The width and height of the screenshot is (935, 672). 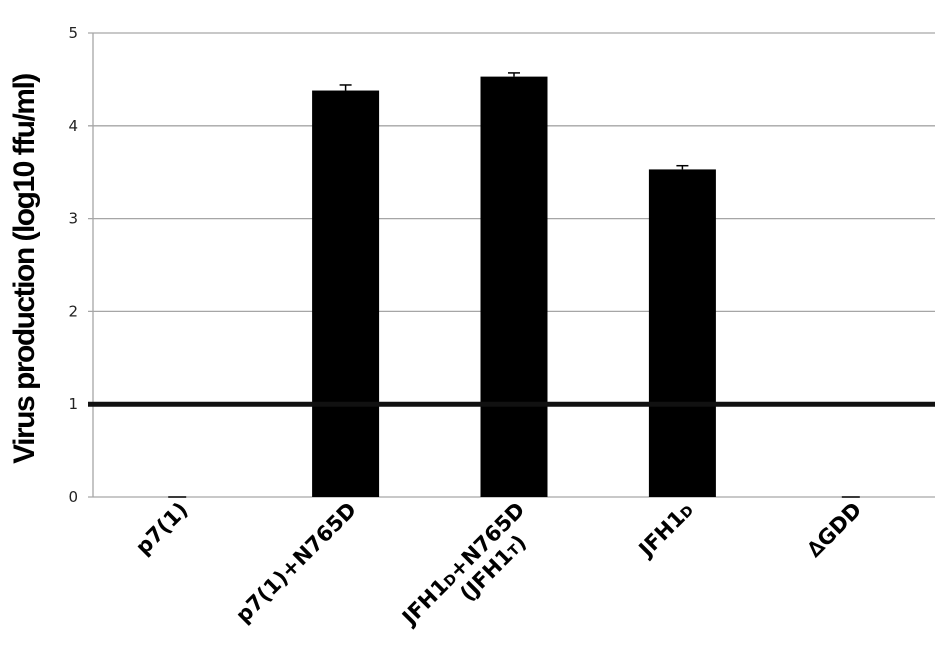 I want to click on y-axis-ticks: 0 1 2 3 4 5, so click(x=73, y=265).